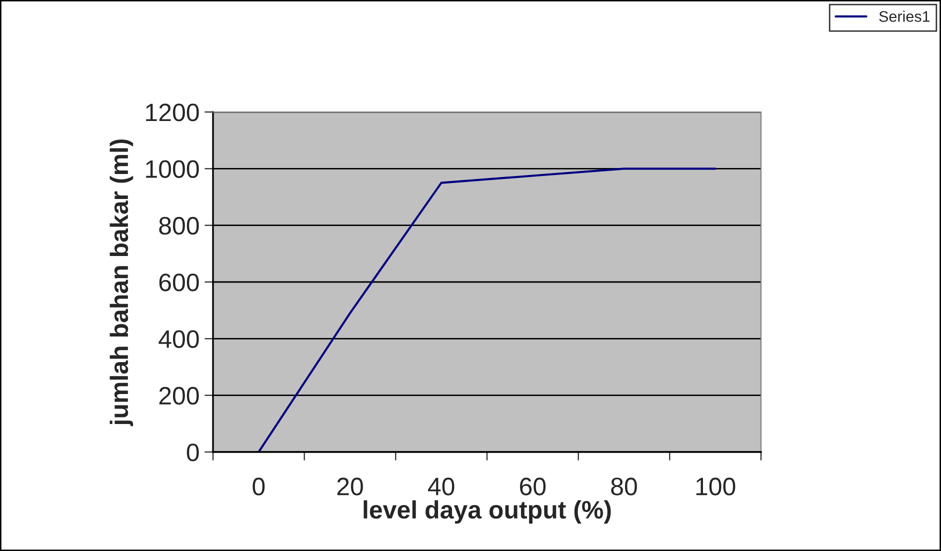 The height and width of the screenshot is (551, 941). What do you see at coordinates (179, 225) in the screenshot?
I see `y-tick-label: 800` at bounding box center [179, 225].